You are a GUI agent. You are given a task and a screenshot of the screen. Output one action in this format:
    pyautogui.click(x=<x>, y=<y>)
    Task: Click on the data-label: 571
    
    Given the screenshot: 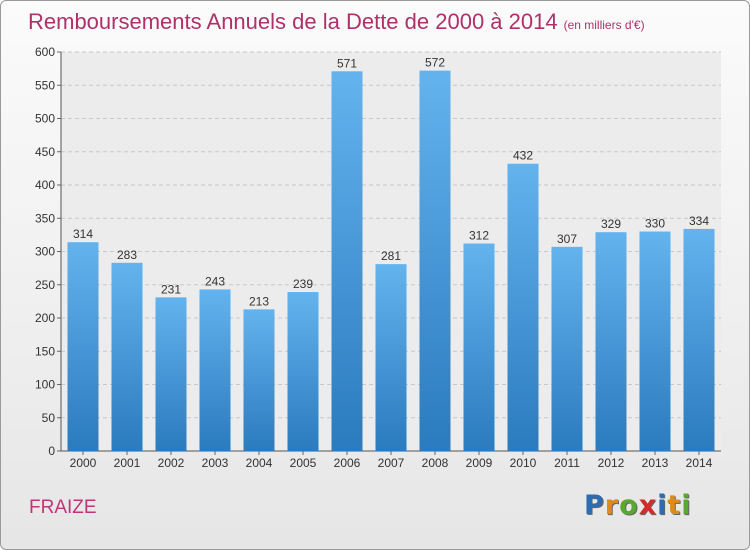 What is the action you would take?
    pyautogui.click(x=347, y=63)
    